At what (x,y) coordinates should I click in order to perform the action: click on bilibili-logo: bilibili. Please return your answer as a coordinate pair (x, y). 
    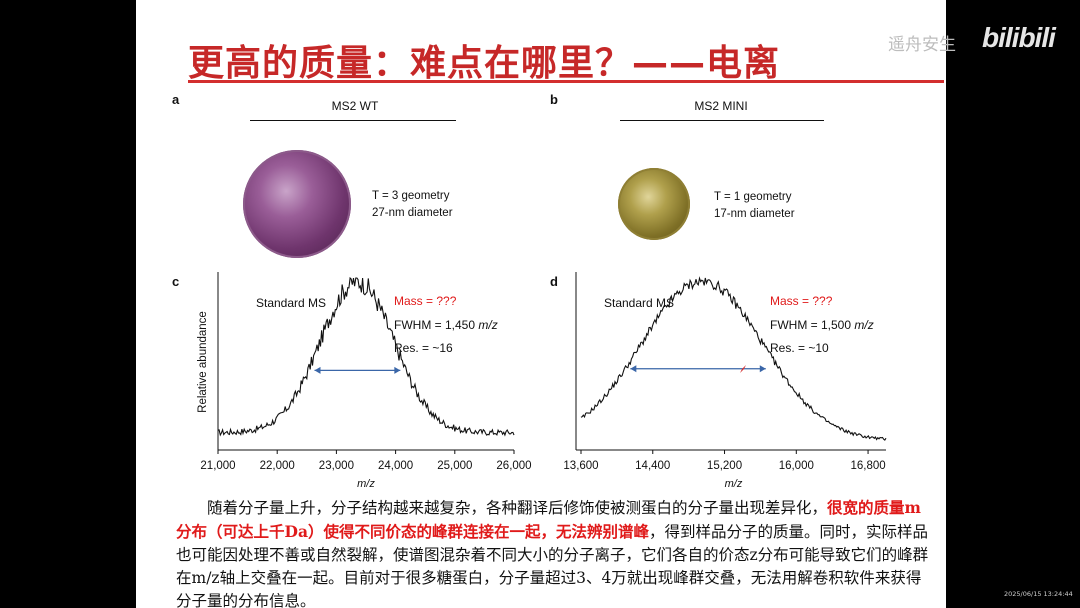
    Looking at the image, I should click on (1019, 37).